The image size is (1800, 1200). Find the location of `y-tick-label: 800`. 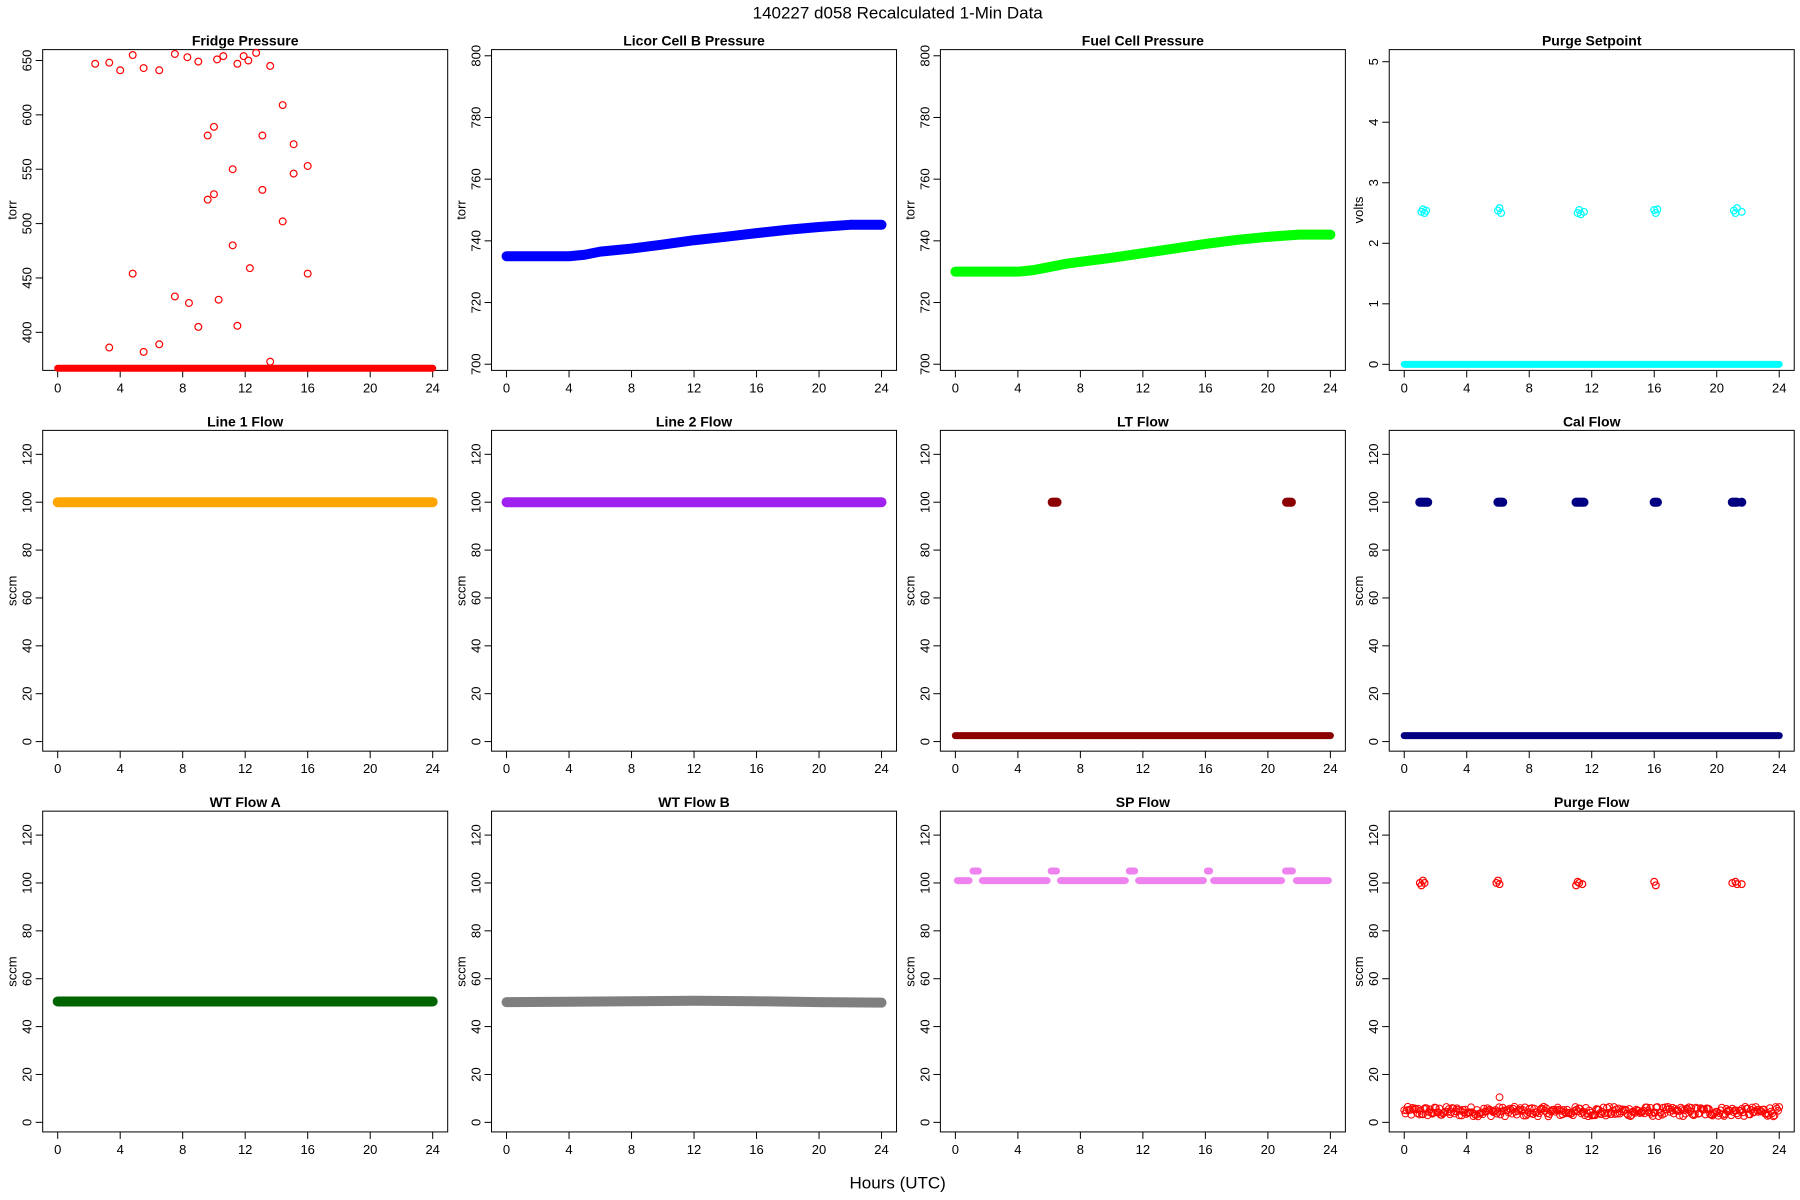

y-tick-label: 800 is located at coordinates (476, 56).